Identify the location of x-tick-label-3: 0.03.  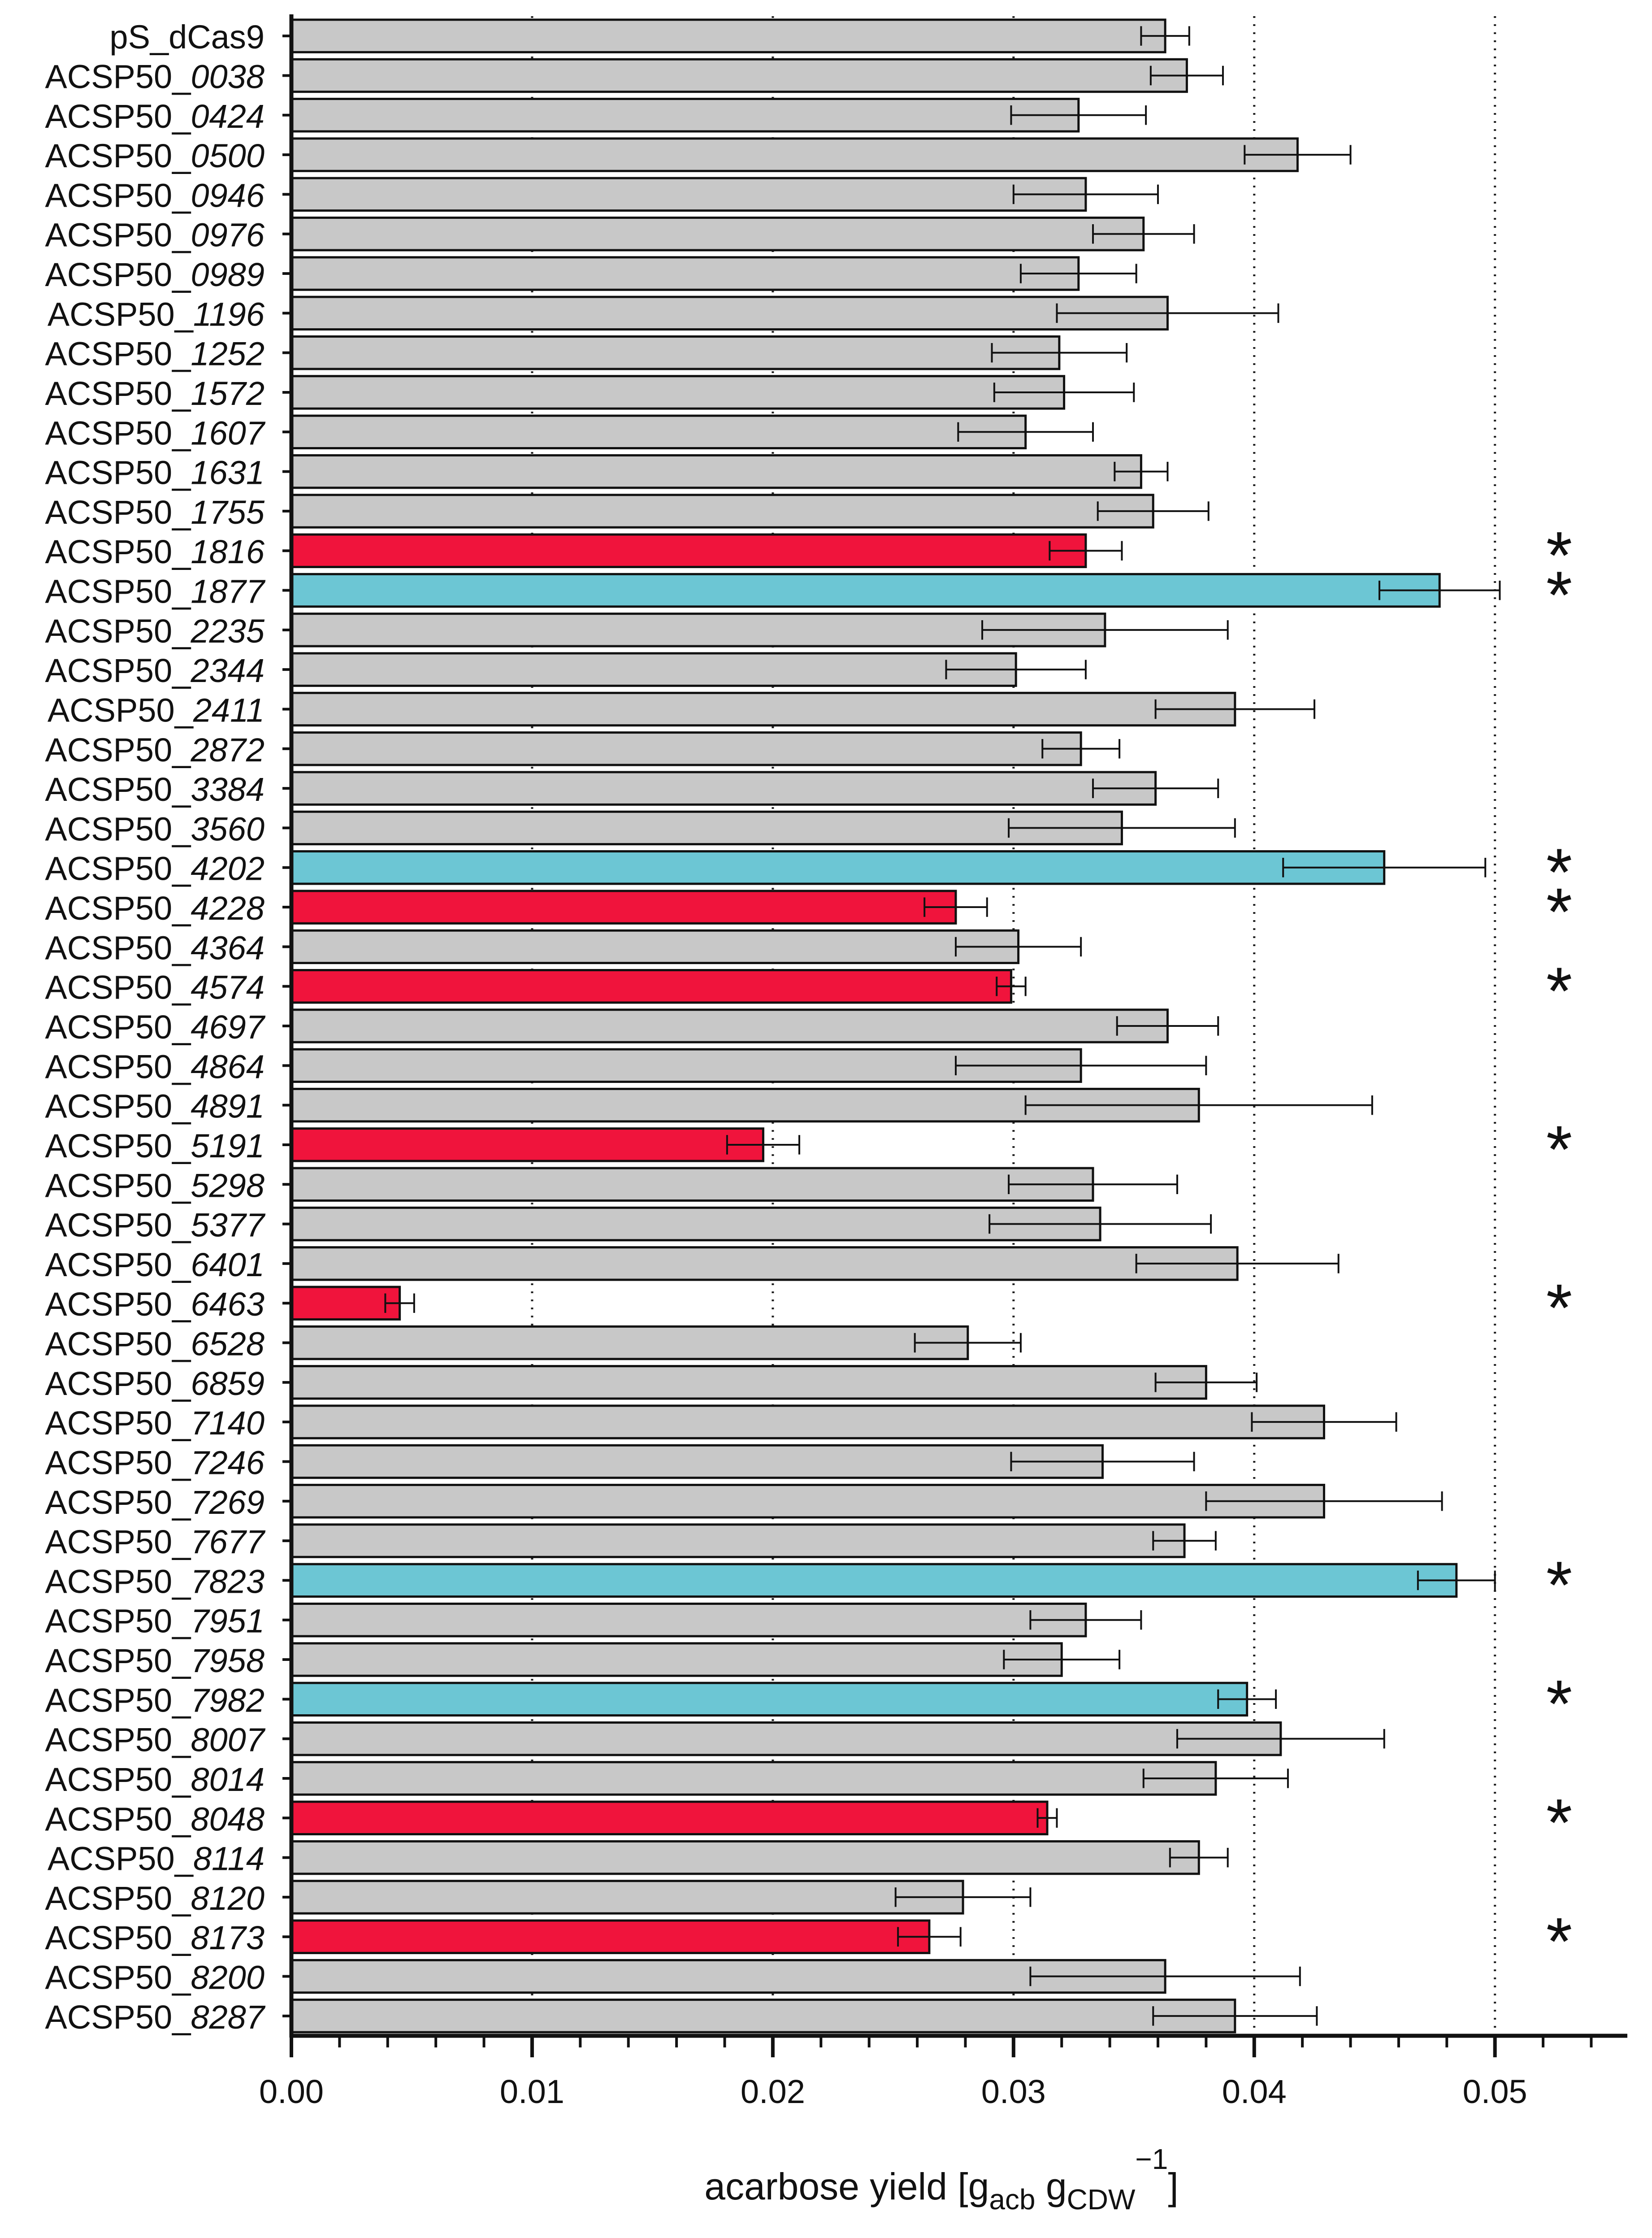
(1013, 2091).